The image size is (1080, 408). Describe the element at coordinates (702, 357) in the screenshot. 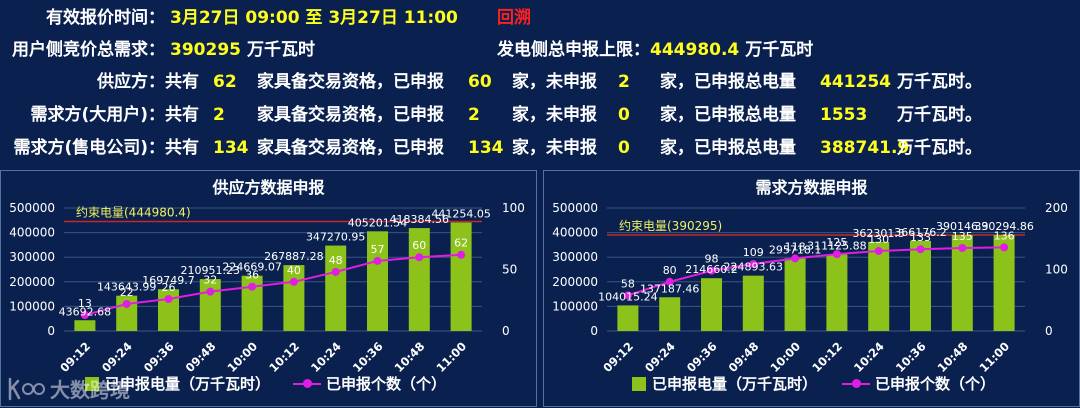

I see `x-tick-label: 09:36` at that location.